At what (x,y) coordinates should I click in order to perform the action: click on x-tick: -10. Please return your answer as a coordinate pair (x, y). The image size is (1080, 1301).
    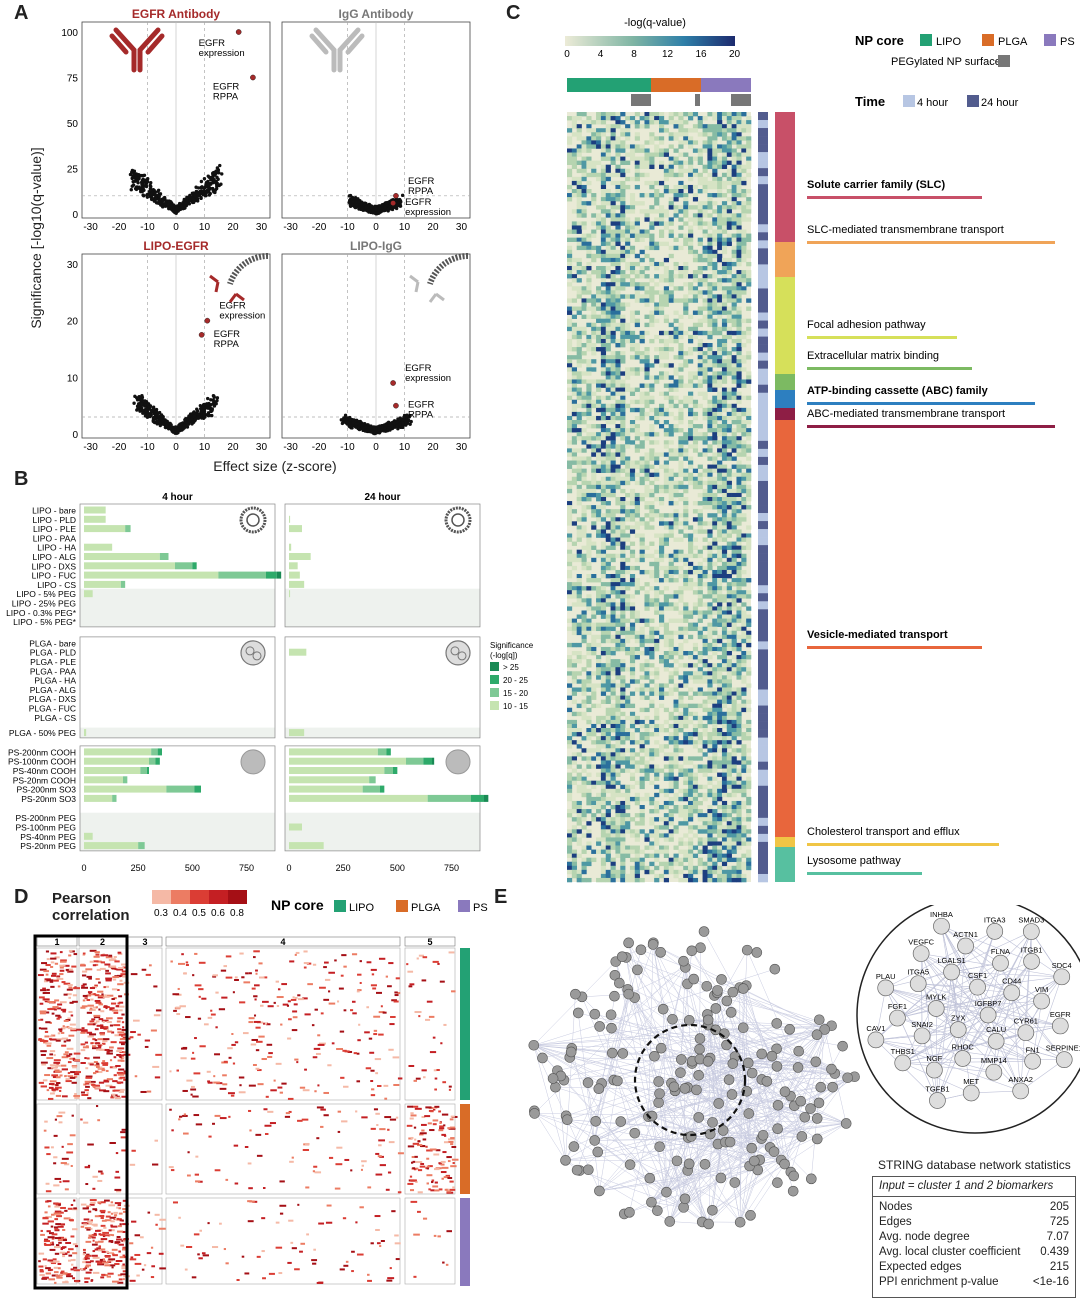
    Looking at the image, I should click on (147, 447).